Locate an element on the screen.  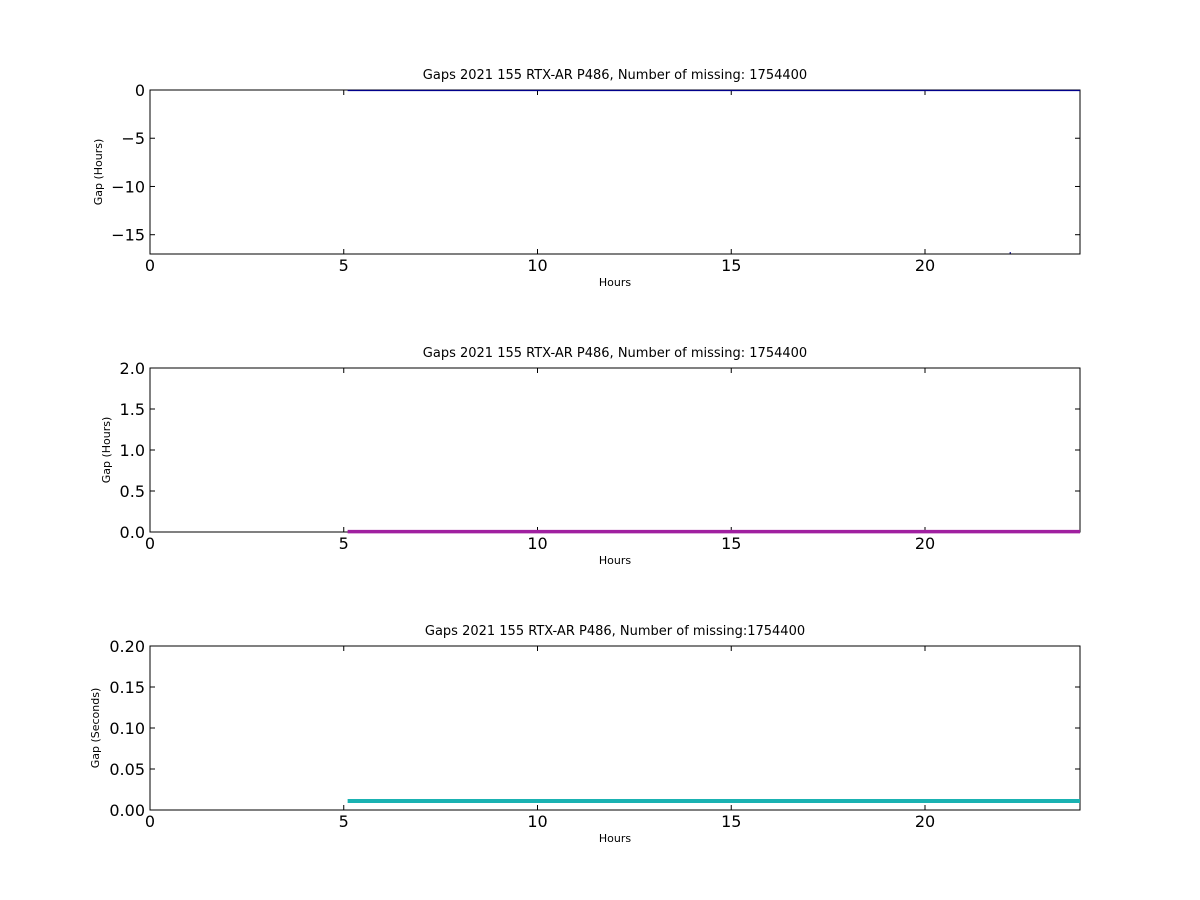
y-tick-label: 0.15 is located at coordinates (127, 687).